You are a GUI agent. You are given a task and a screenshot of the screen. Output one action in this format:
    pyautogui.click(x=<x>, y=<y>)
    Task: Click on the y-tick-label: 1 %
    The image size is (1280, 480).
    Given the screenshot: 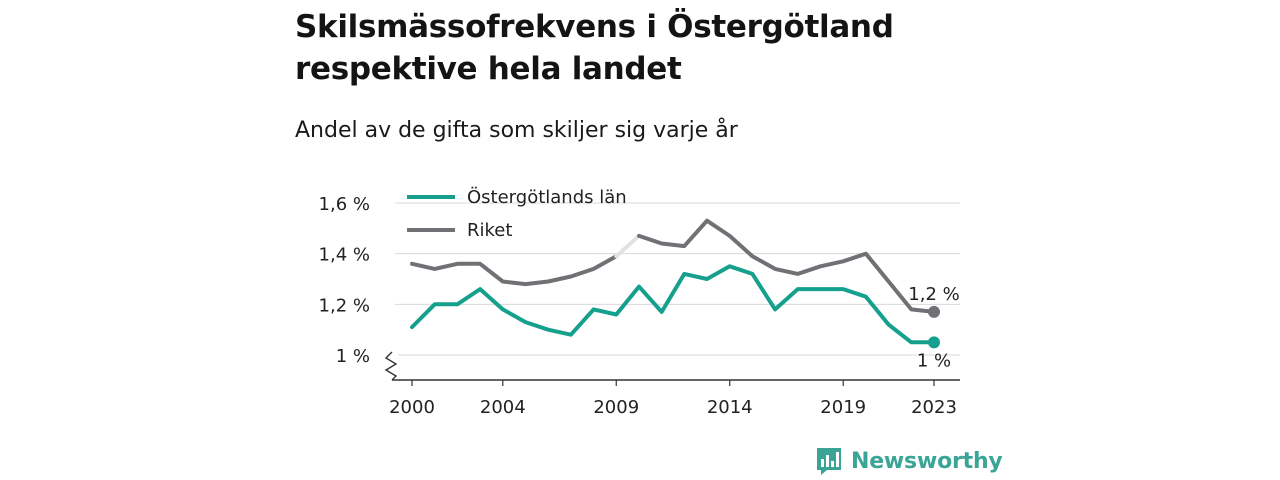 What is the action you would take?
    pyautogui.click(x=353, y=356)
    